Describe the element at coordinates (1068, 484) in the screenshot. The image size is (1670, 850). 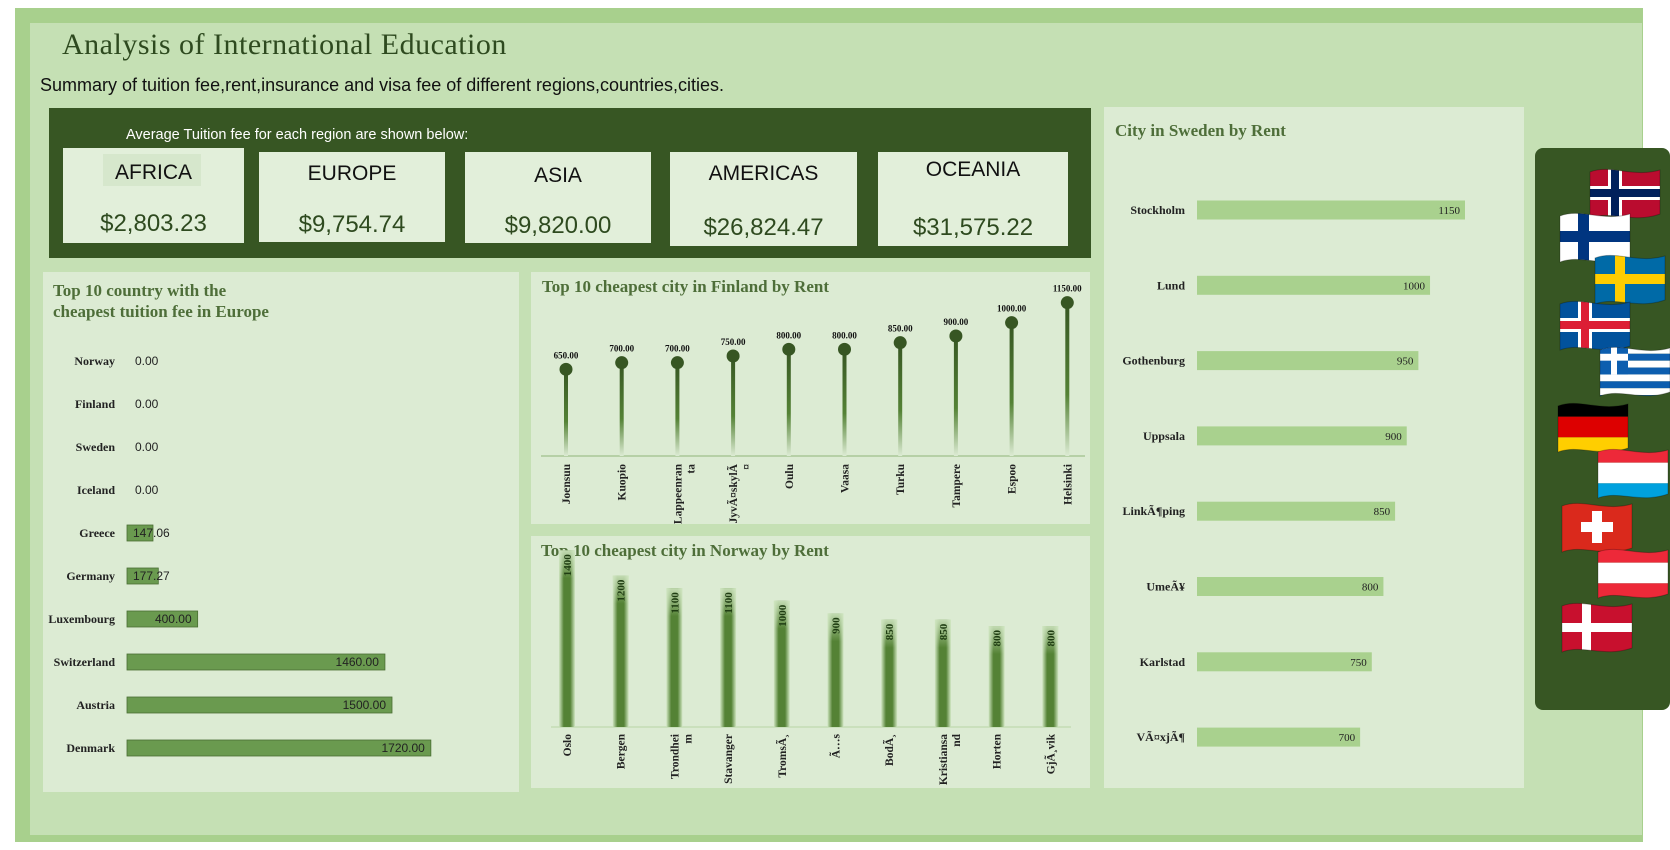
I see `category-label: Helsinki` at that location.